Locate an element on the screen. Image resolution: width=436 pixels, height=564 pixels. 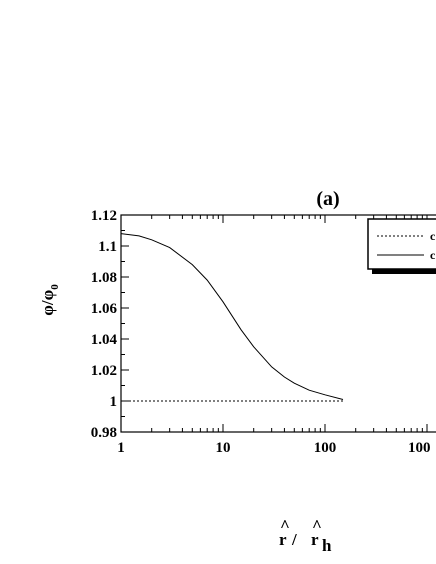
y-tick-label: 1.06 is located at coordinates (104, 309).